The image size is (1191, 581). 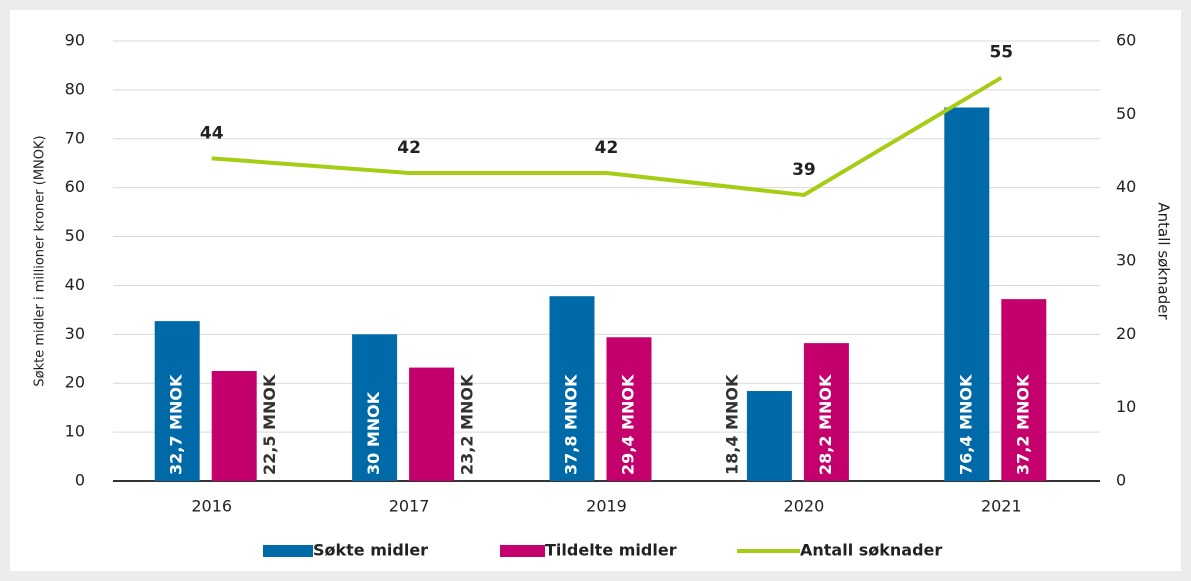 I want to click on y-tick-label: 50, so click(x=75, y=235).